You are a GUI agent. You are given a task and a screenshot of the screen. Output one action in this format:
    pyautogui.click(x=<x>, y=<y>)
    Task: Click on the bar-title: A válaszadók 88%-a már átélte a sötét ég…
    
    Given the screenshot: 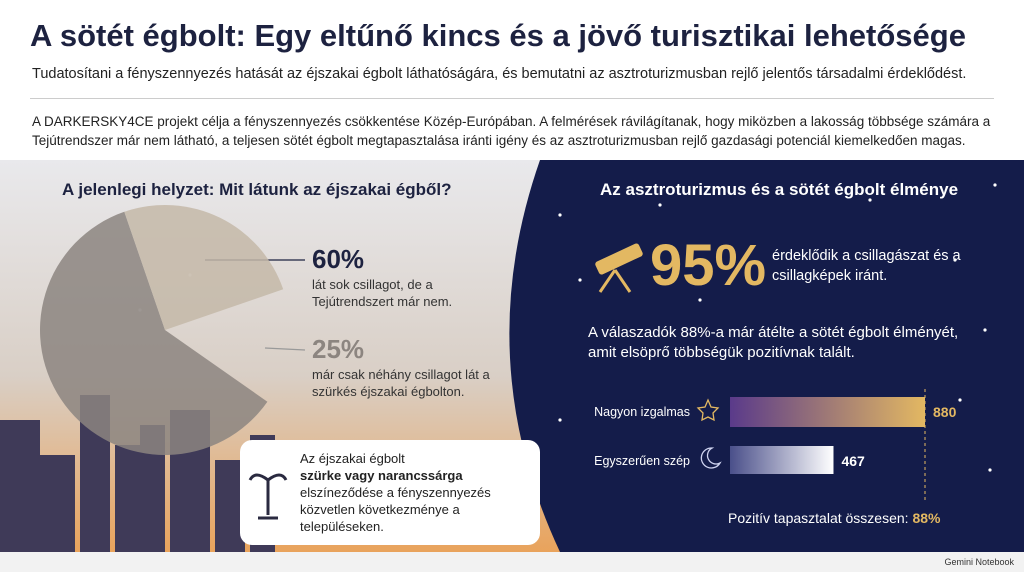 What is the action you would take?
    pyautogui.click(x=773, y=342)
    